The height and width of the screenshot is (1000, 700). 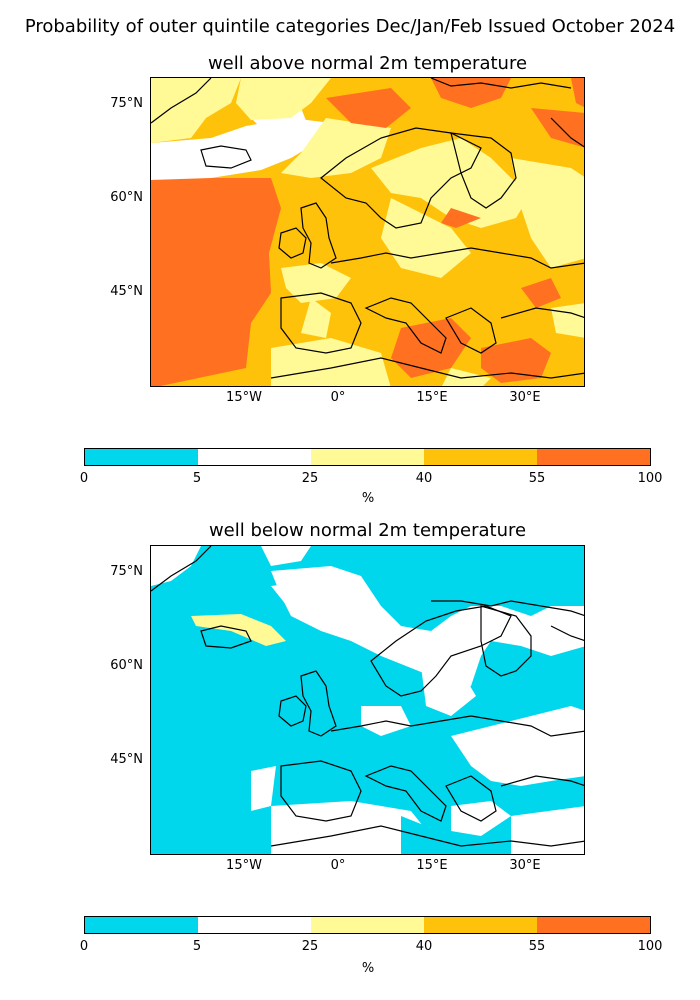 I want to click on lat-tick-75n-above: 75°N, so click(x=126, y=103).